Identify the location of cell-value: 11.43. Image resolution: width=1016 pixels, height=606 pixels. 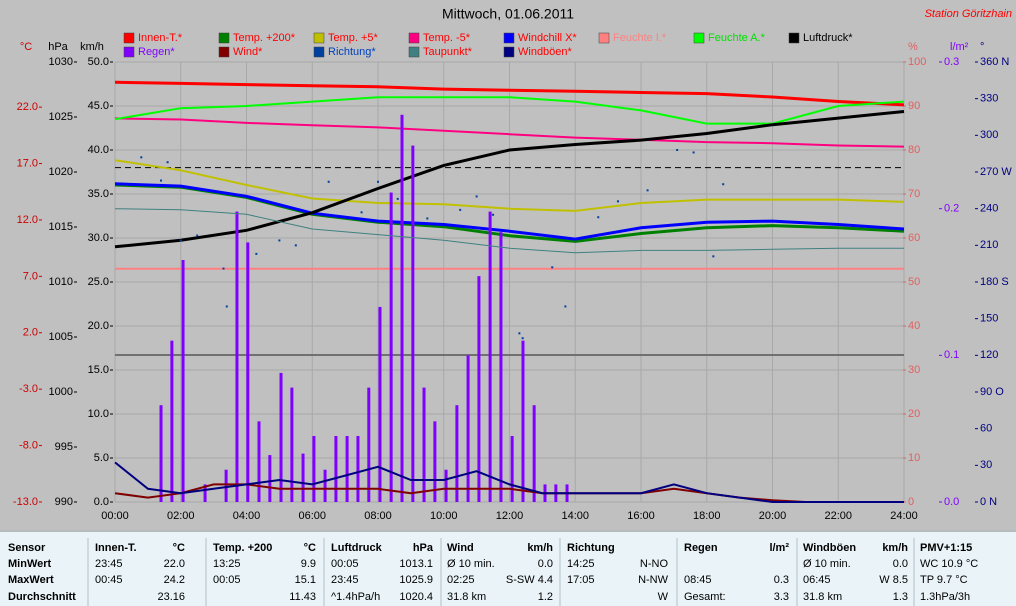
(302, 597).